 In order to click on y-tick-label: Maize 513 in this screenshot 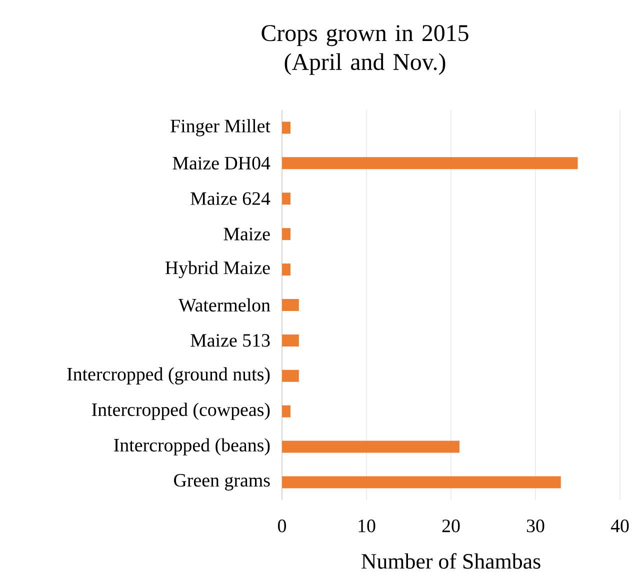, I will do `click(230, 340)`.